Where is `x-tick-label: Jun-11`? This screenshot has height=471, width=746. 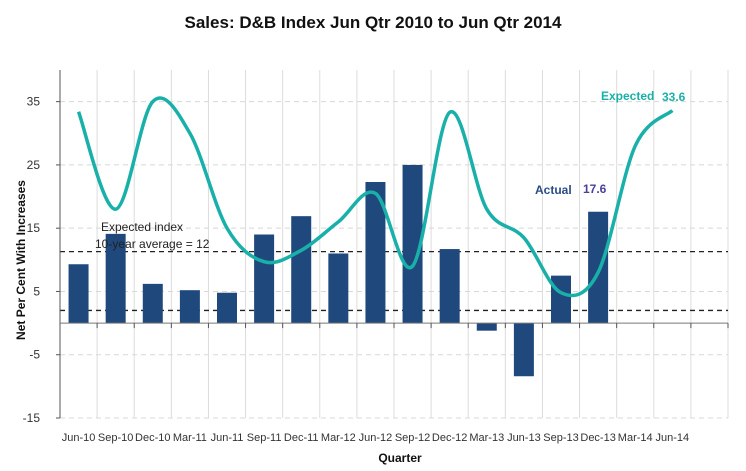
x-tick-label: Jun-11 is located at coordinates (227, 438).